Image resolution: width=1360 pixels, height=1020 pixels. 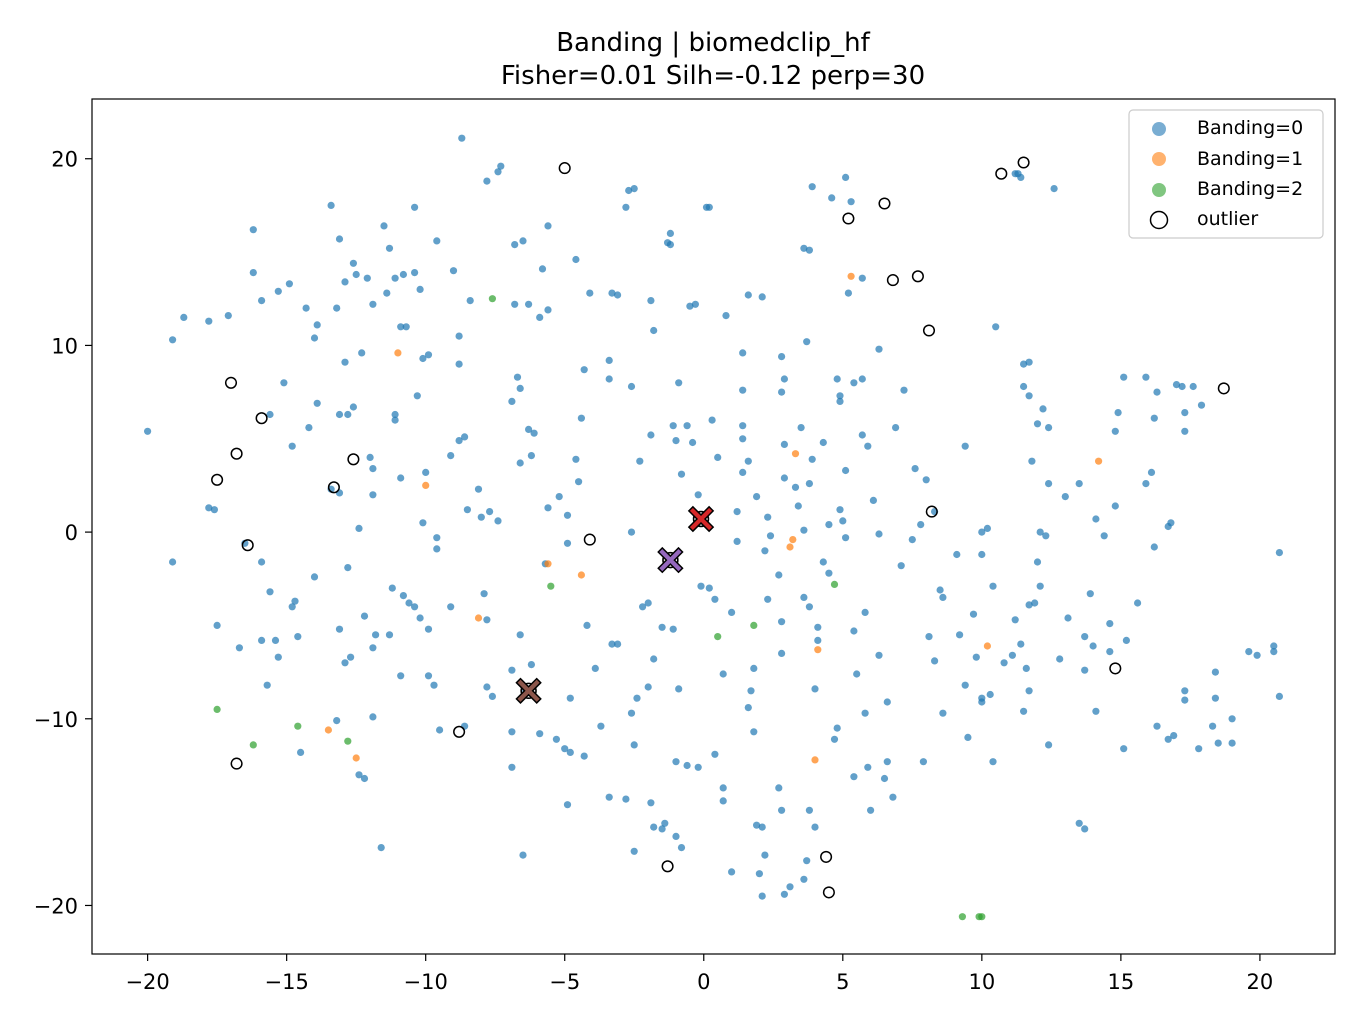 What do you see at coordinates (147, 982) in the screenshot?
I see `x-tick-label: −20` at bounding box center [147, 982].